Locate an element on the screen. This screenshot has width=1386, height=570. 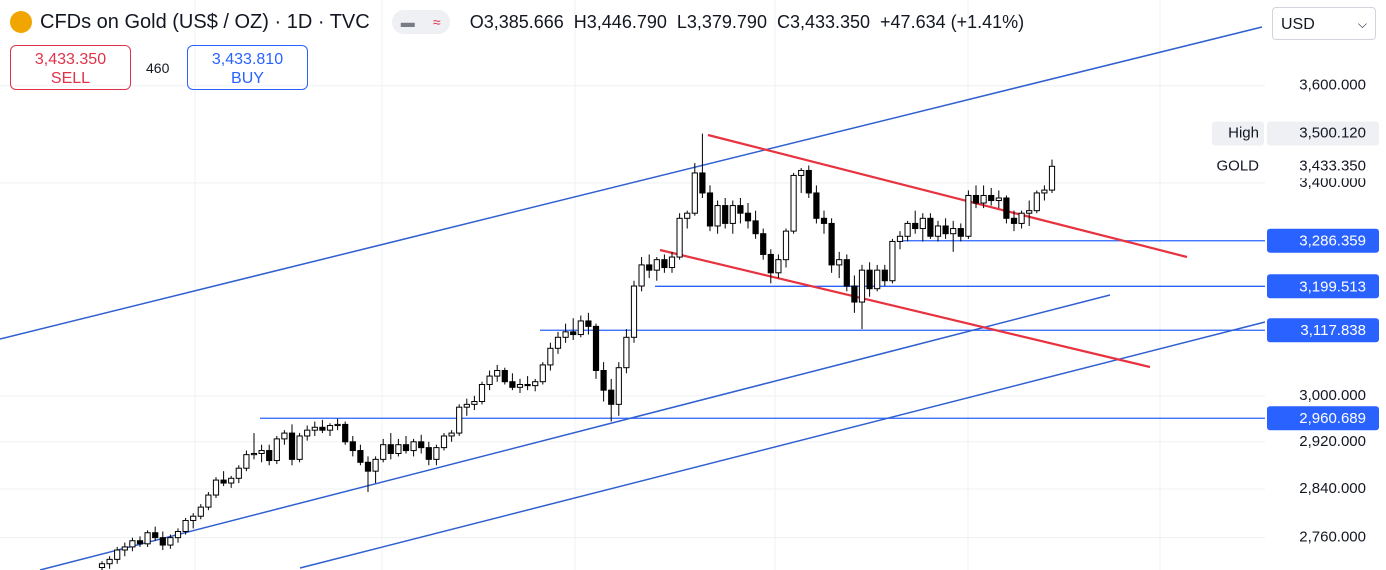
currency-select: USD ⌵ is located at coordinates (1324, 23).